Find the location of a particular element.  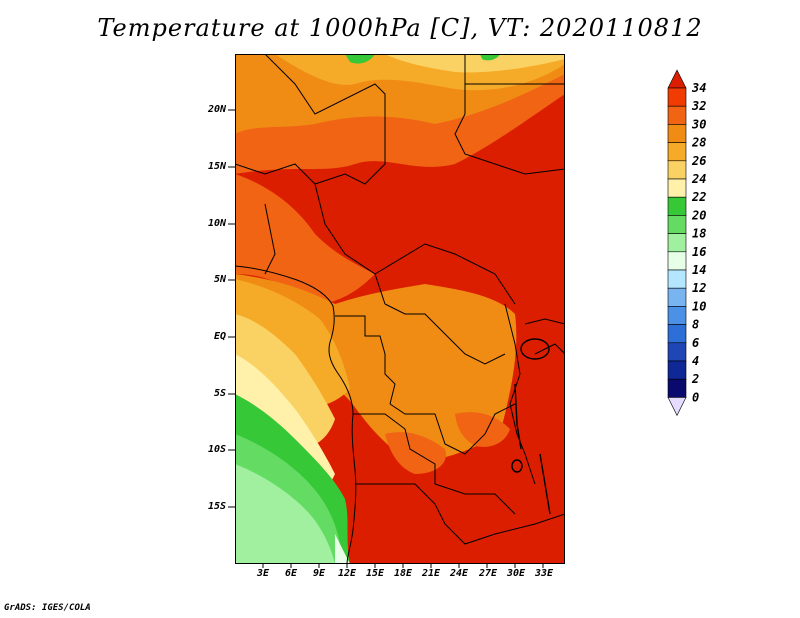

colorbar-level-label: 28 is located at coordinates (698, 143).